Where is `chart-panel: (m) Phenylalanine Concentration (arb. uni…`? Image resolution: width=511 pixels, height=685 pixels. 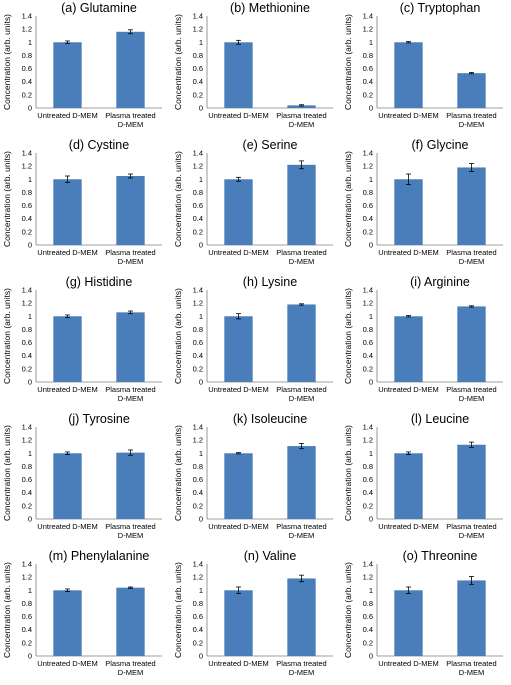 chart-panel: (m) Phenylalanine Concentration (arb. uni… is located at coordinates (82, 613).